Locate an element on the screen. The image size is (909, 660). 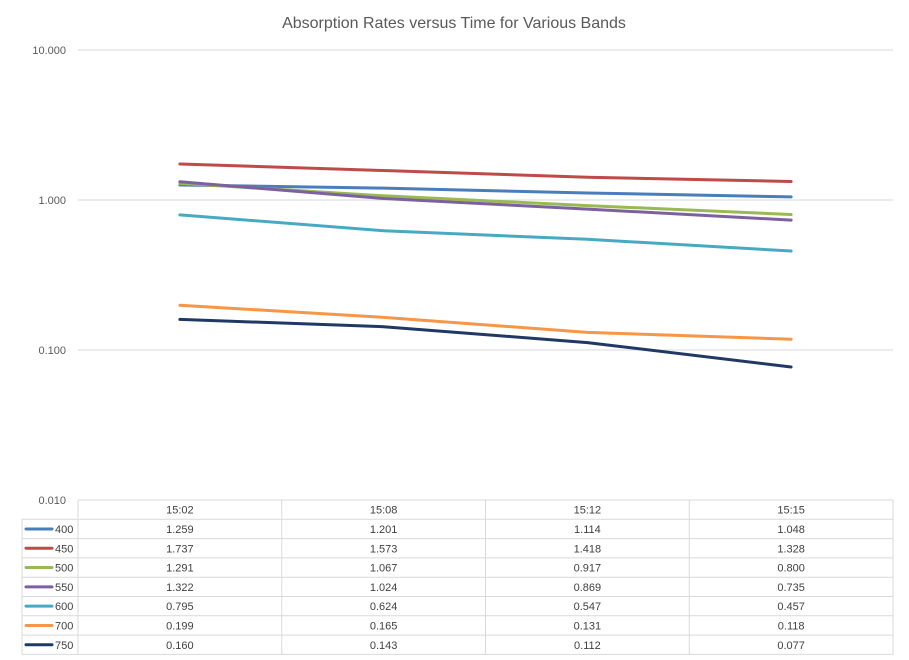
data-label: 0.547 is located at coordinates (588, 607).